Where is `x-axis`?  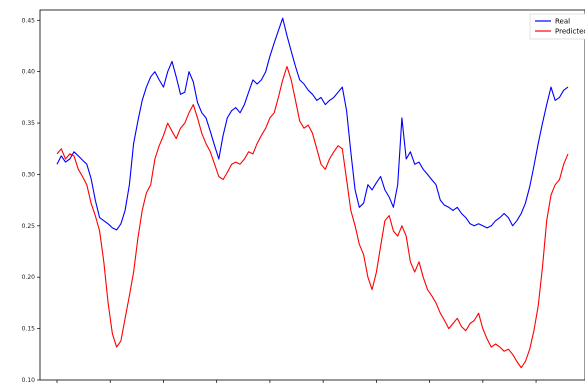
x-axis is located at coordinates (296, 381).